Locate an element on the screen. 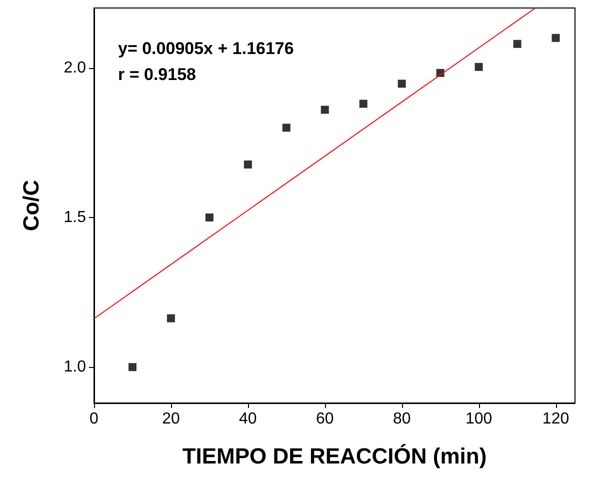 Image resolution: width=589 pixels, height=479 pixels. x-tick-label: 120 is located at coordinates (556, 419).